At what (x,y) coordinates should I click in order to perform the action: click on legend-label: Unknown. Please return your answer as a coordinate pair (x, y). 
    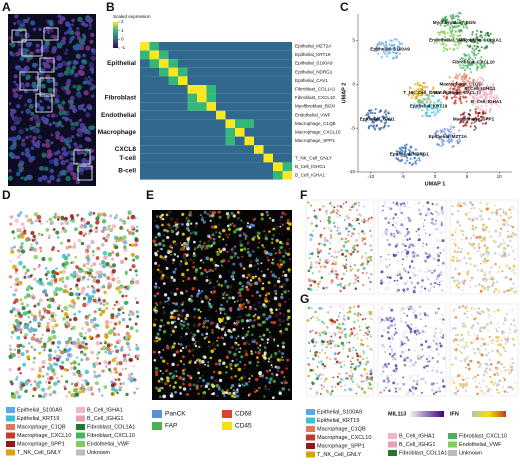
    Looking at the image, I should click on (98, 453).